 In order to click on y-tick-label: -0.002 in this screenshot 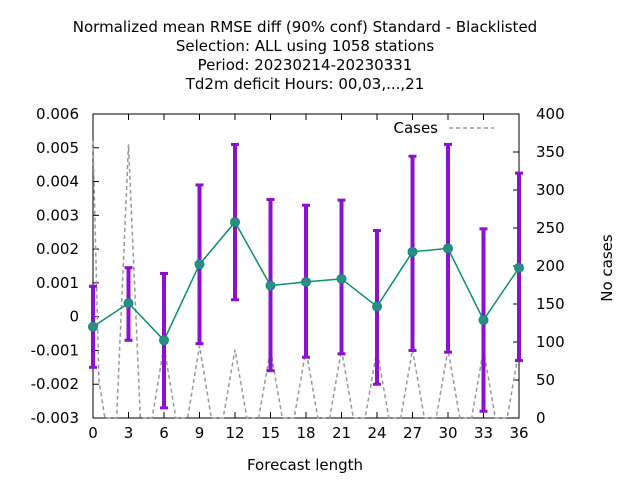, I will do `click(55, 384)`.